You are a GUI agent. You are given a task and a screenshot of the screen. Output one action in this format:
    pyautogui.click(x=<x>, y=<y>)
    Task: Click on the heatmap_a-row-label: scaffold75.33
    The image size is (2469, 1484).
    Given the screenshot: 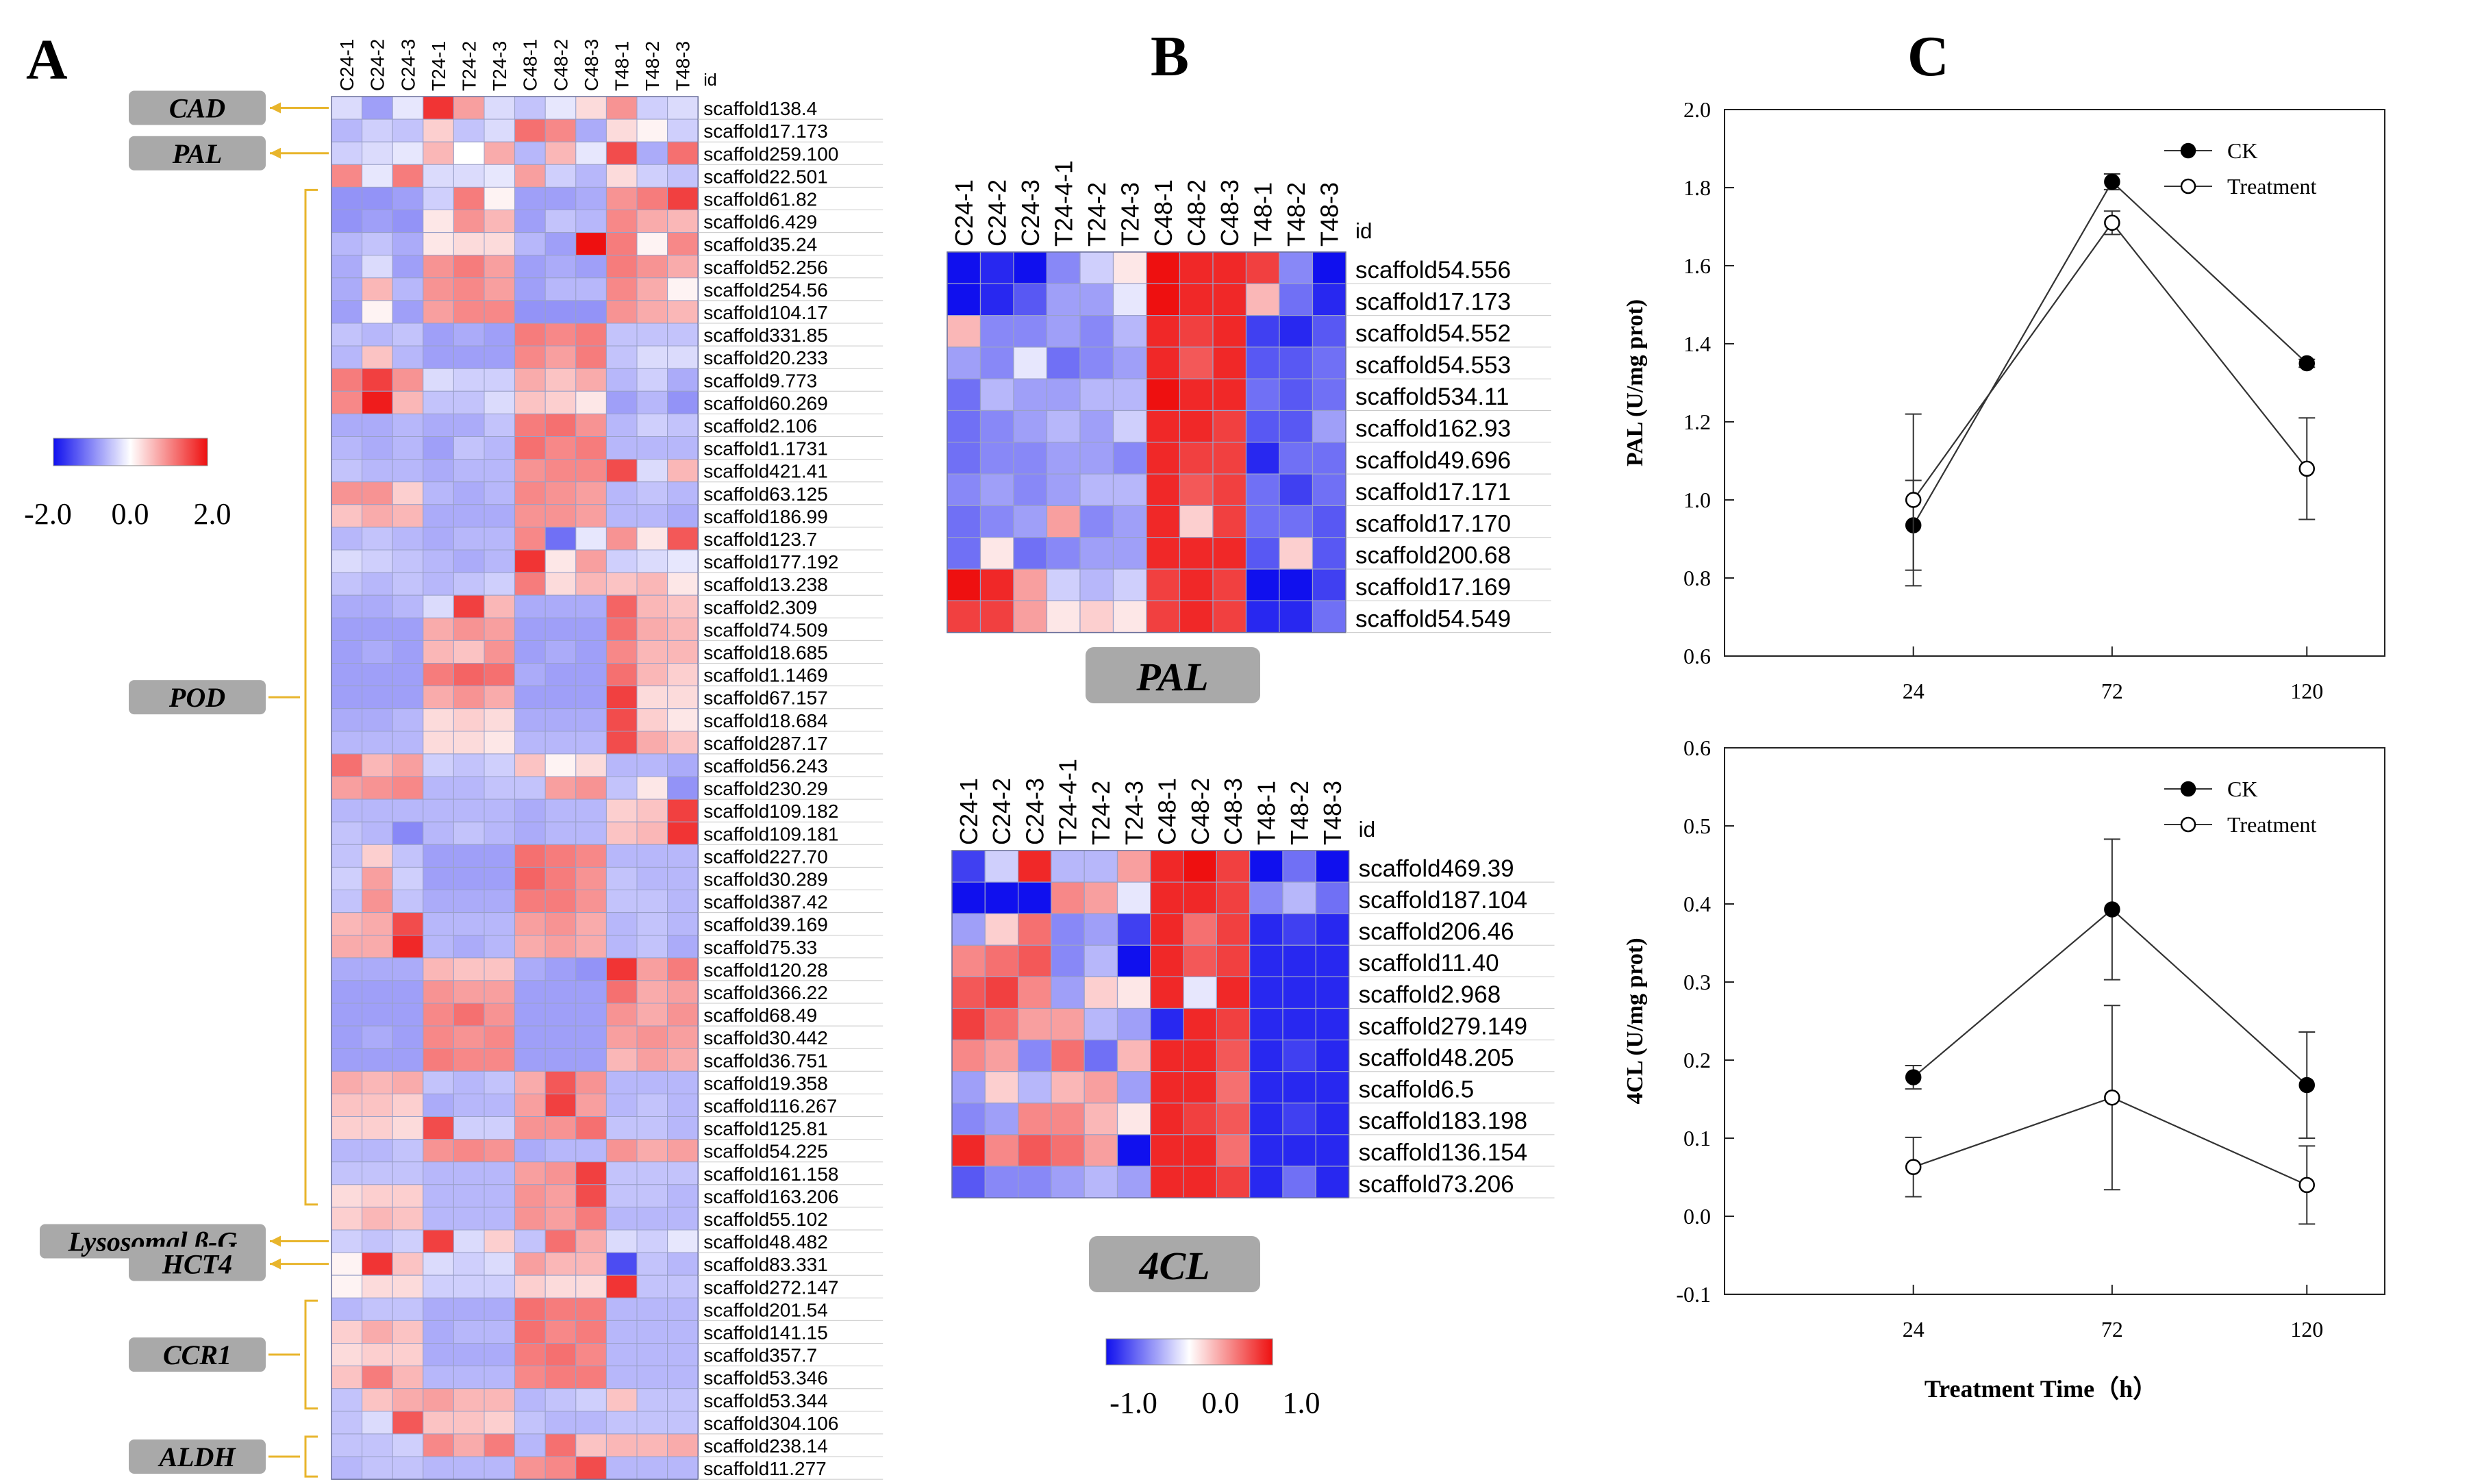 What is the action you would take?
    pyautogui.click(x=760, y=947)
    